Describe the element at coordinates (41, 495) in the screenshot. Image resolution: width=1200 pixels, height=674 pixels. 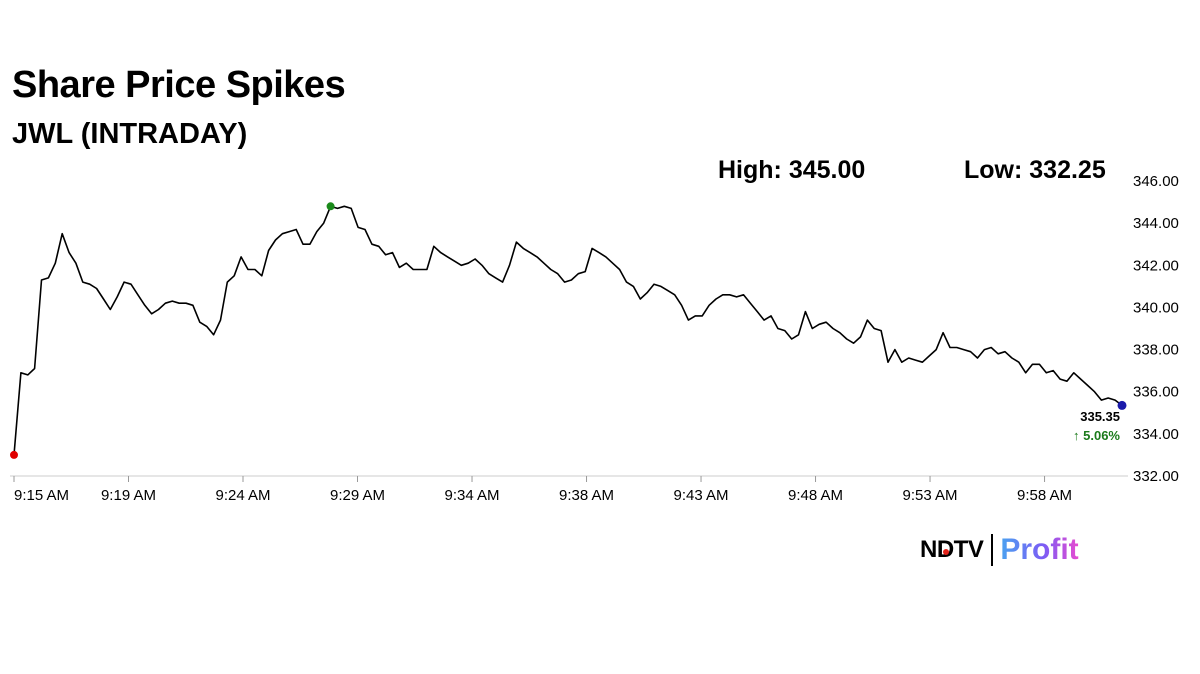
I see `x-tick-label: 9:15 AM` at that location.